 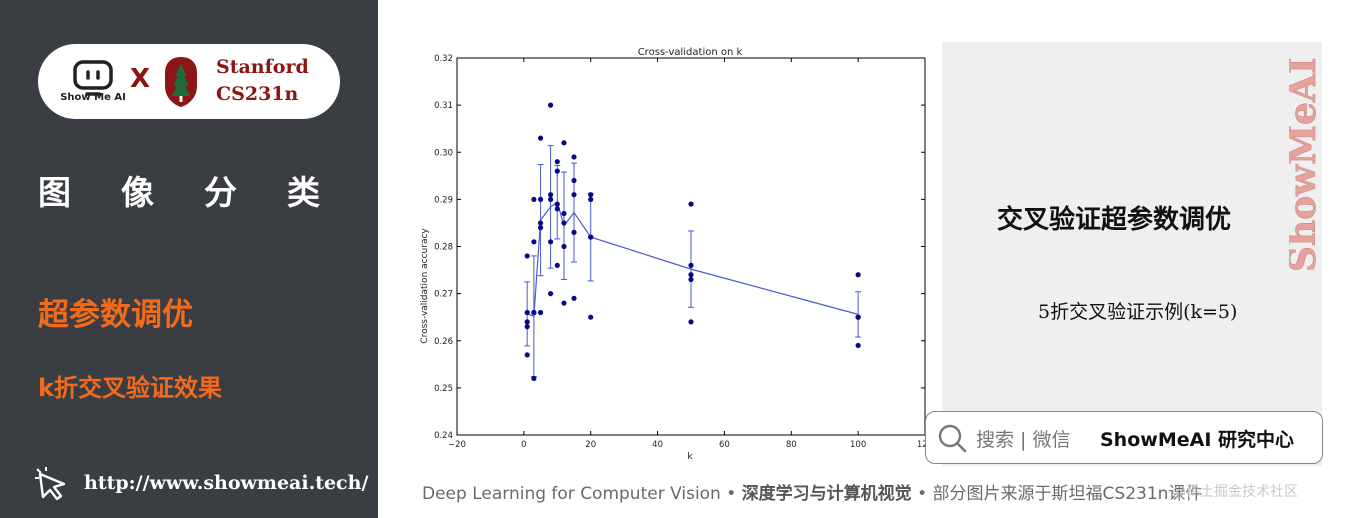 What do you see at coordinates (425, 286) in the screenshot?
I see `y-axis-label: Cross-validation accuracy` at bounding box center [425, 286].